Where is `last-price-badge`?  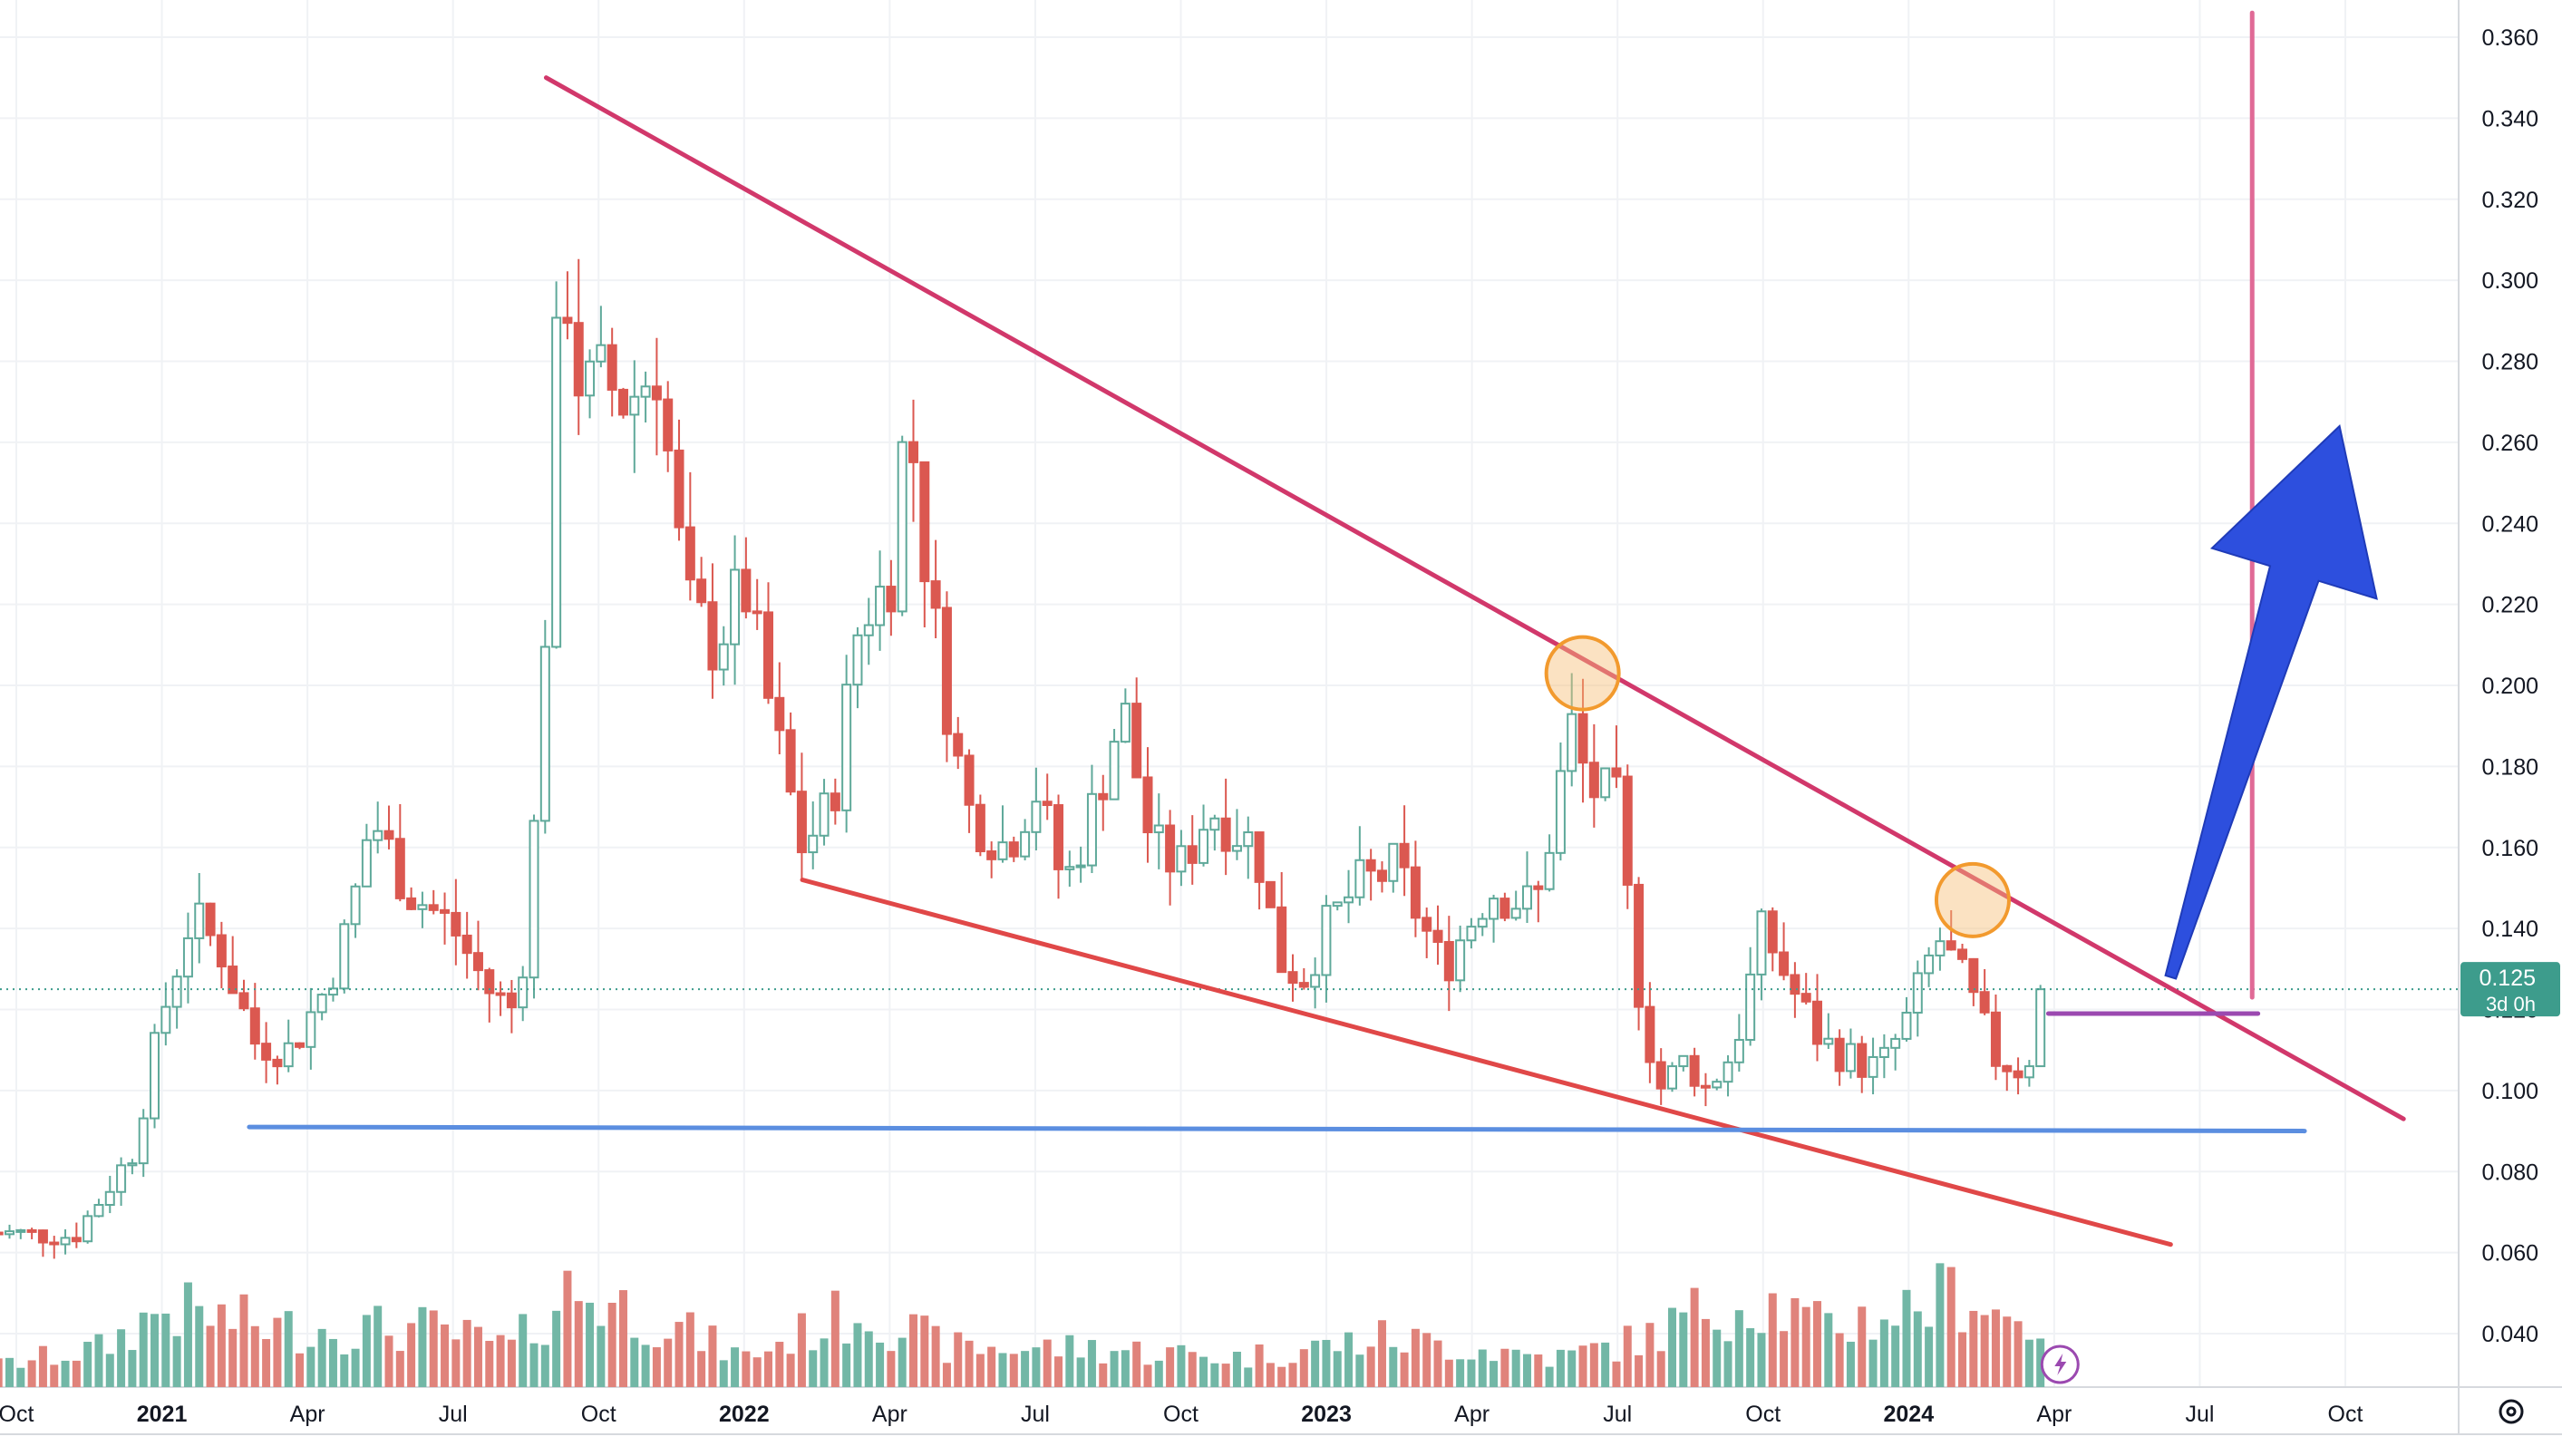 last-price-badge is located at coordinates (2510, 990).